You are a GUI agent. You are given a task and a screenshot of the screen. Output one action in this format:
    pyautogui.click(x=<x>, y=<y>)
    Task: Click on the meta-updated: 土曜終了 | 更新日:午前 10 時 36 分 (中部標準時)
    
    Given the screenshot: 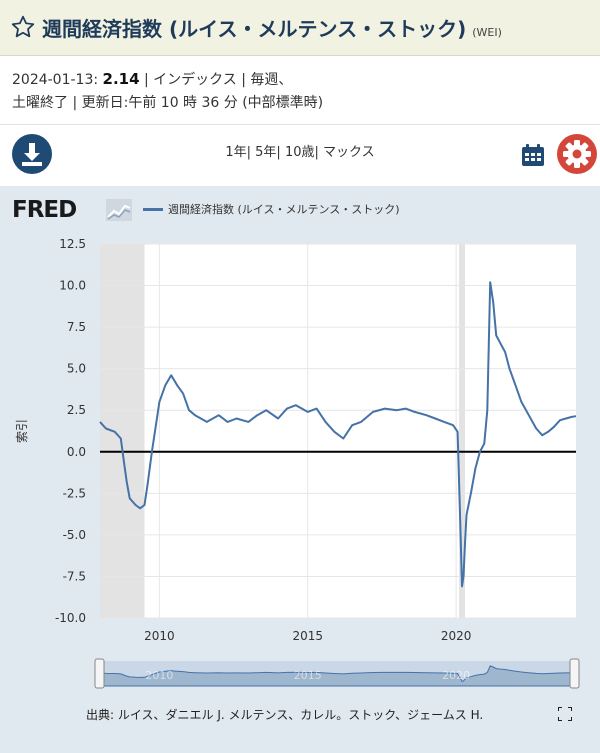 What is the action you would take?
    pyautogui.click(x=168, y=103)
    